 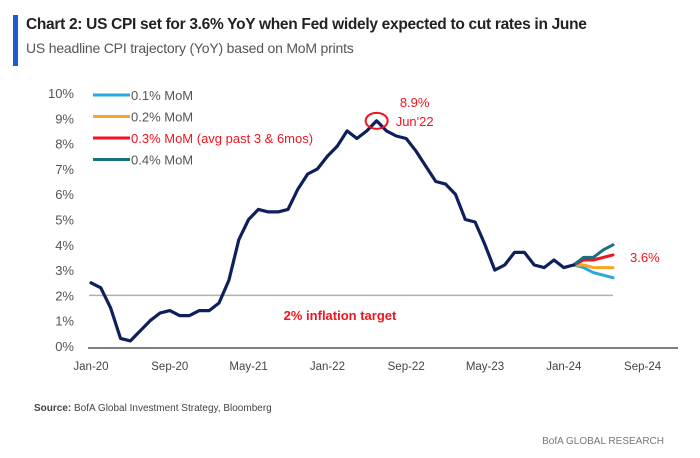 I want to click on y-tick-label: 2%, so click(x=64, y=295).